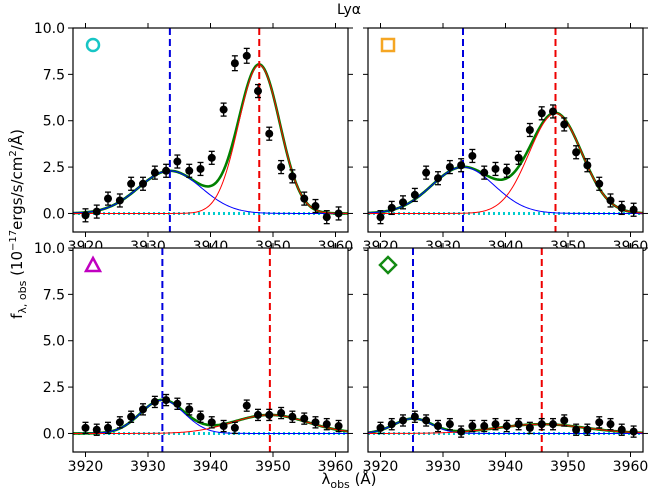  What do you see at coordinates (336, 467) in the screenshot?
I see `x-tick-label: 3960` at bounding box center [336, 467].